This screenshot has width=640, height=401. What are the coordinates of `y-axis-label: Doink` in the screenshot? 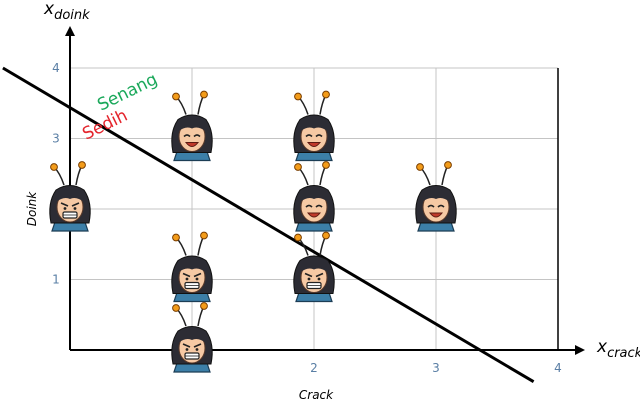 It's located at (32, 209).